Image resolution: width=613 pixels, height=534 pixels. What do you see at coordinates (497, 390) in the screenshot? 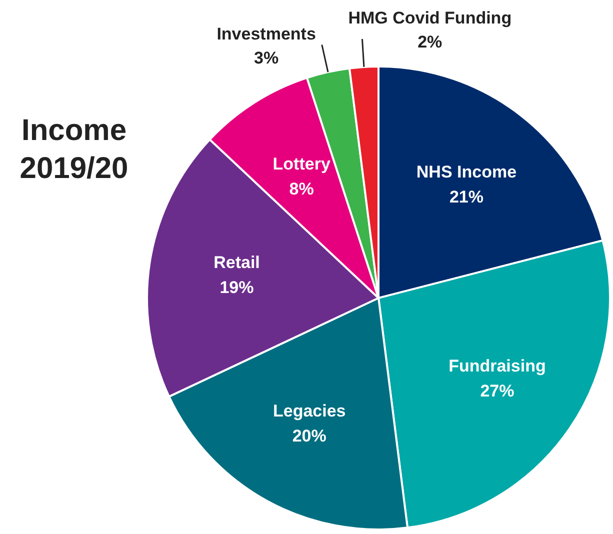
I see `data-label: 27%` at bounding box center [497, 390].